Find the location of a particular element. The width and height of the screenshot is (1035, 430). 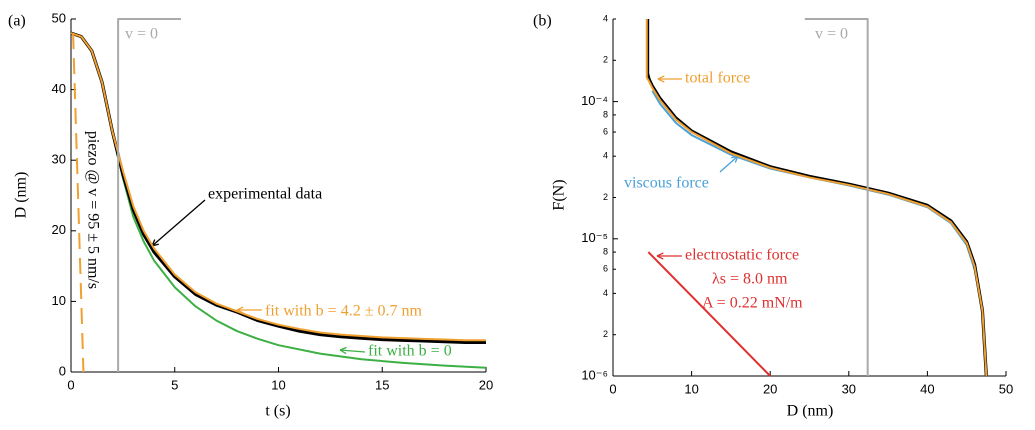

series-label: experimental data is located at coordinates (265, 194).